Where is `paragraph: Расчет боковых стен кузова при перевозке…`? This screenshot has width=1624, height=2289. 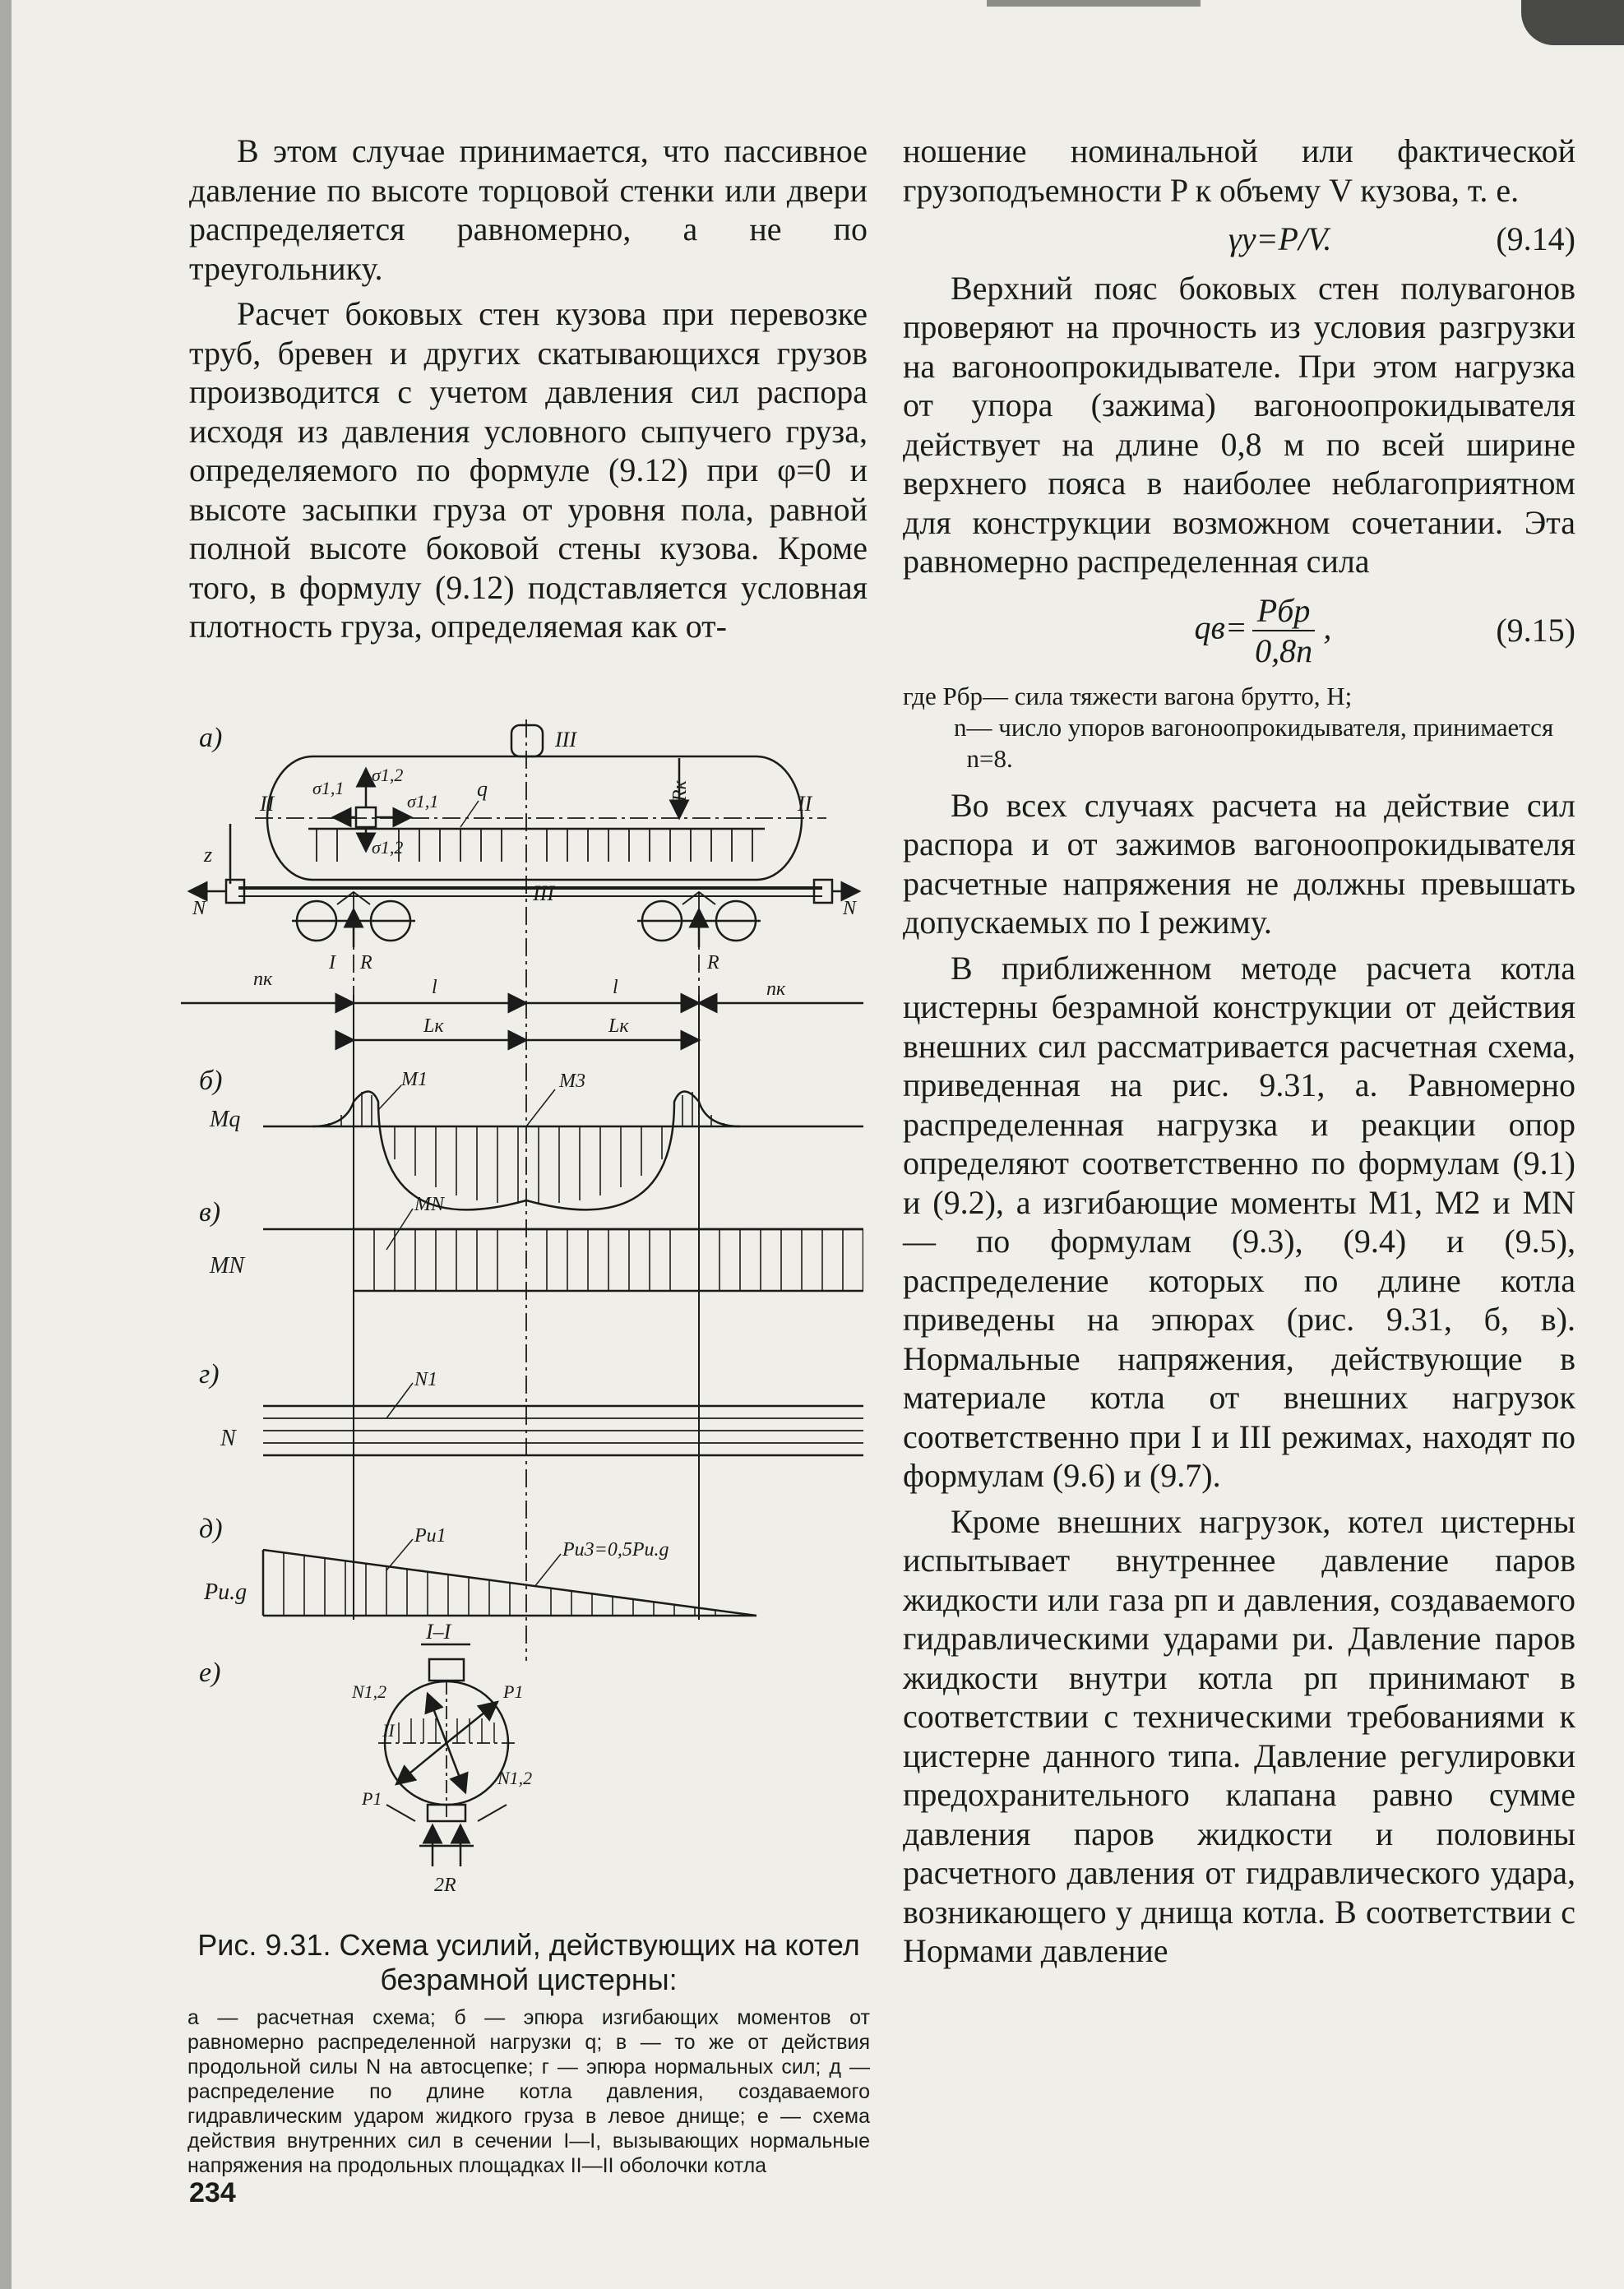
paragraph: Расчет боковых стен кузова при перевозке… is located at coordinates (528, 470).